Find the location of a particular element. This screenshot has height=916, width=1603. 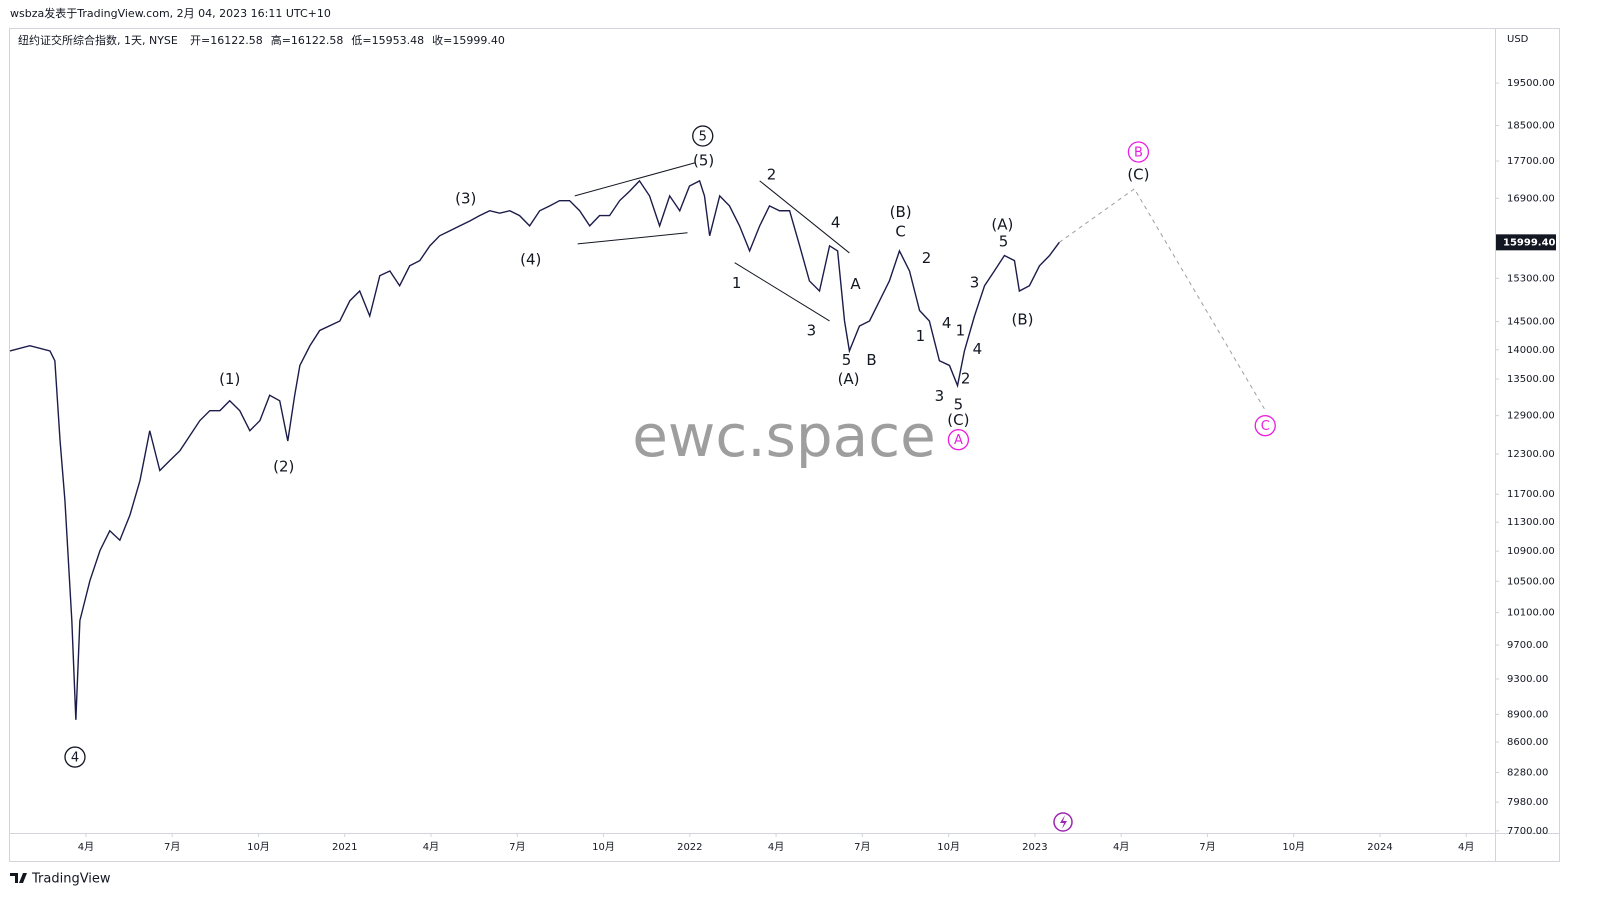

price-axis-frame is located at coordinates (1527, 445).